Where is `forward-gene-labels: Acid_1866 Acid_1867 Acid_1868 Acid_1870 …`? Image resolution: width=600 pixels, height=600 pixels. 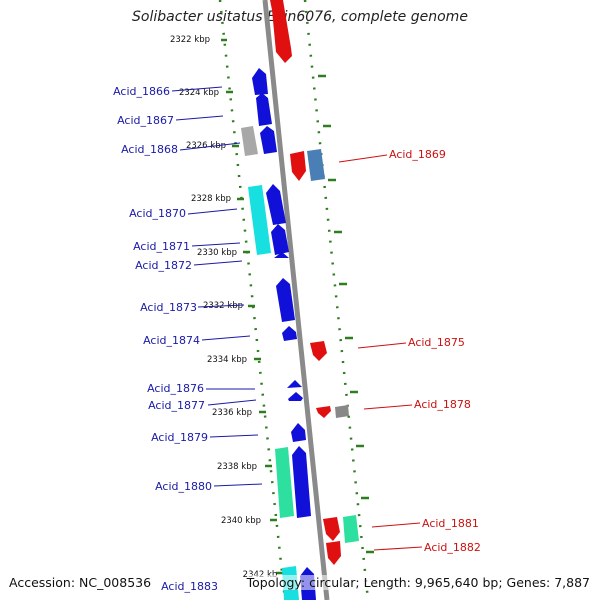
forward-gene-labels: Acid_1866 Acid_1867 Acid_1868 Acid_1870 … is located at coordinates (165, 339).